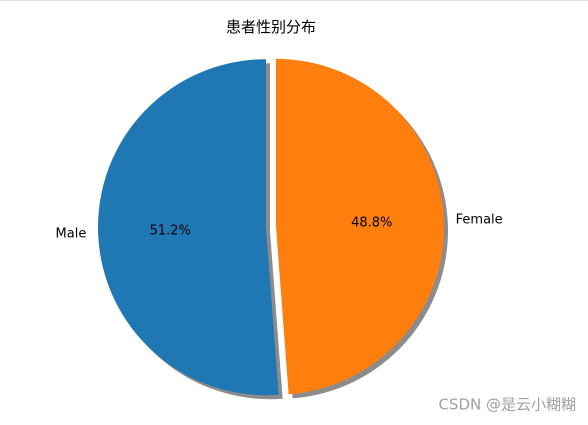 This screenshot has width=588, height=425. What do you see at coordinates (479, 220) in the screenshot?
I see `slice-label: Female` at bounding box center [479, 220].